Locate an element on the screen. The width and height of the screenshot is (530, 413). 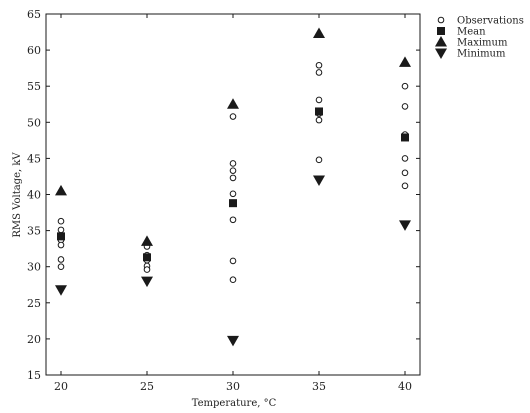
x-tick-label: 35 is located at coordinates (319, 386).